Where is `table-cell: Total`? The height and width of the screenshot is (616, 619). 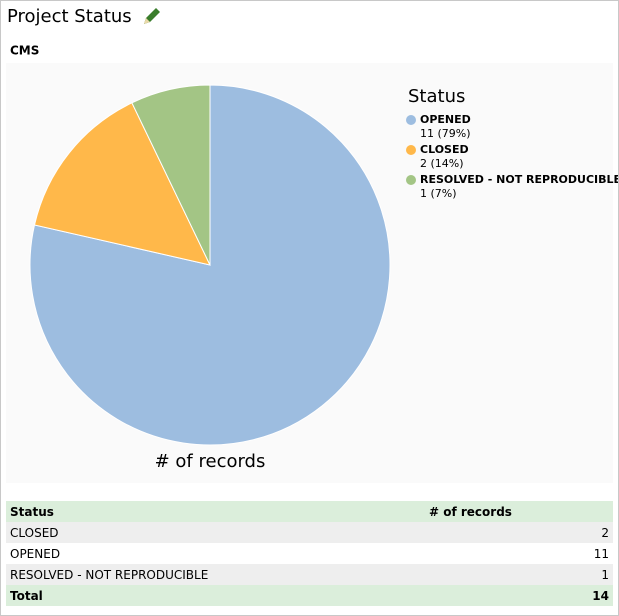
table-cell: Total is located at coordinates (217, 595).